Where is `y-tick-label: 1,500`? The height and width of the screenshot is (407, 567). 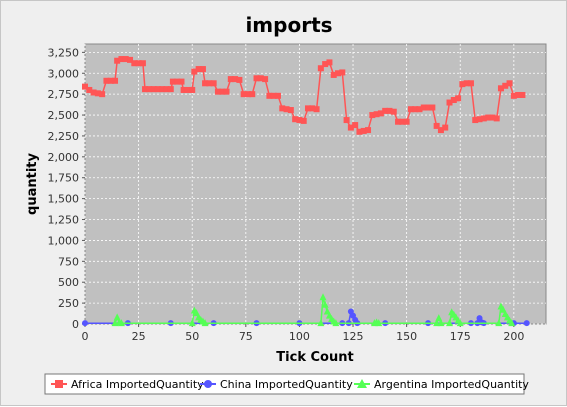
y-tick-label: 1,500 is located at coordinates (64, 199).